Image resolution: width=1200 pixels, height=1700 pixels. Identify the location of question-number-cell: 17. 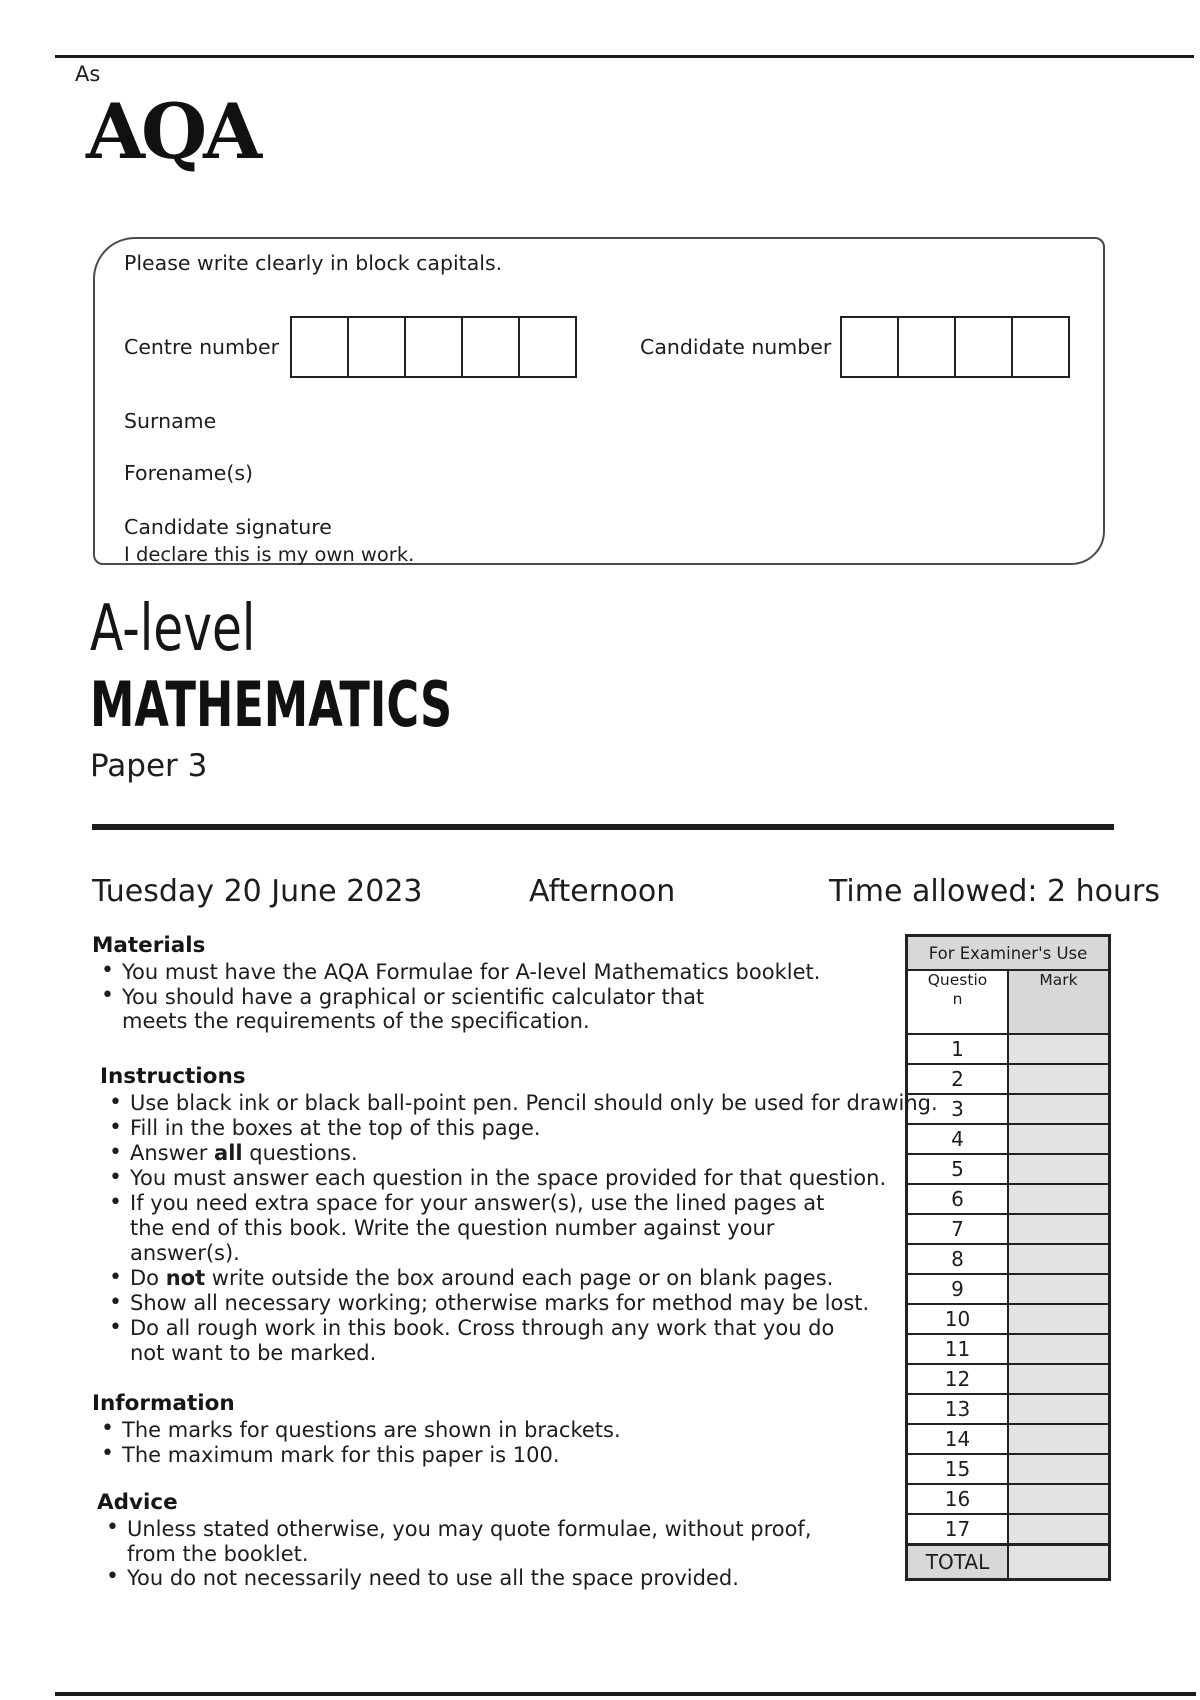
(957, 1529).